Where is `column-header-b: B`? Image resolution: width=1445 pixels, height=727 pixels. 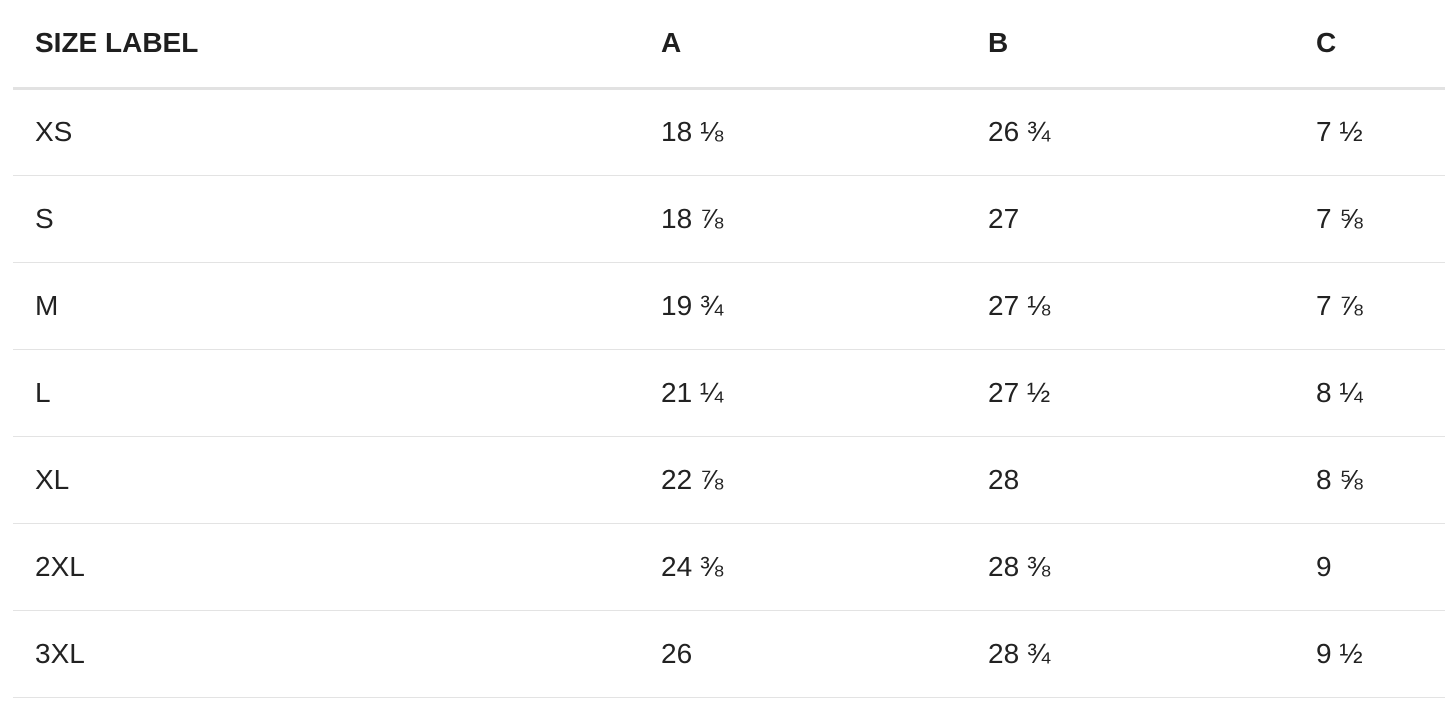 column-header-b: B is located at coordinates (1130, 45).